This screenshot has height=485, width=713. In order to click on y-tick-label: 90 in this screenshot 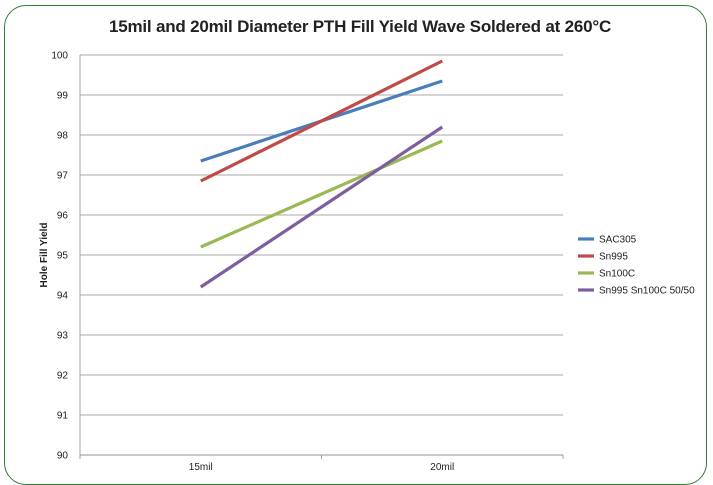, I will do `click(63, 456)`.